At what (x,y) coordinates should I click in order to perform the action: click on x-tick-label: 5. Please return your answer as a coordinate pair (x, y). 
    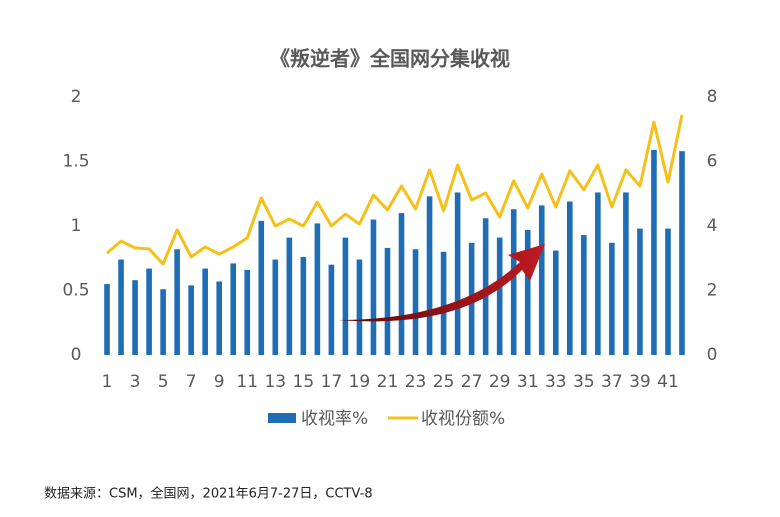
    Looking at the image, I should click on (163, 382).